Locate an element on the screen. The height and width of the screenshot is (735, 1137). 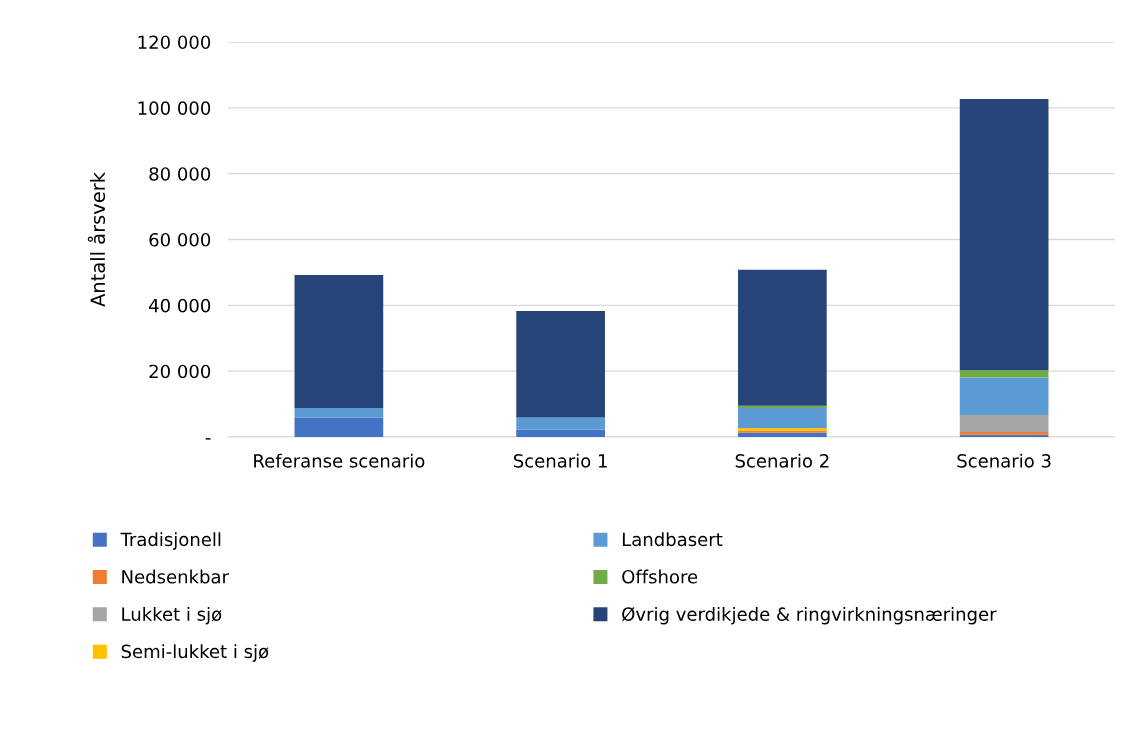
y-axis-title: Antall årsverk is located at coordinates (96, 239).